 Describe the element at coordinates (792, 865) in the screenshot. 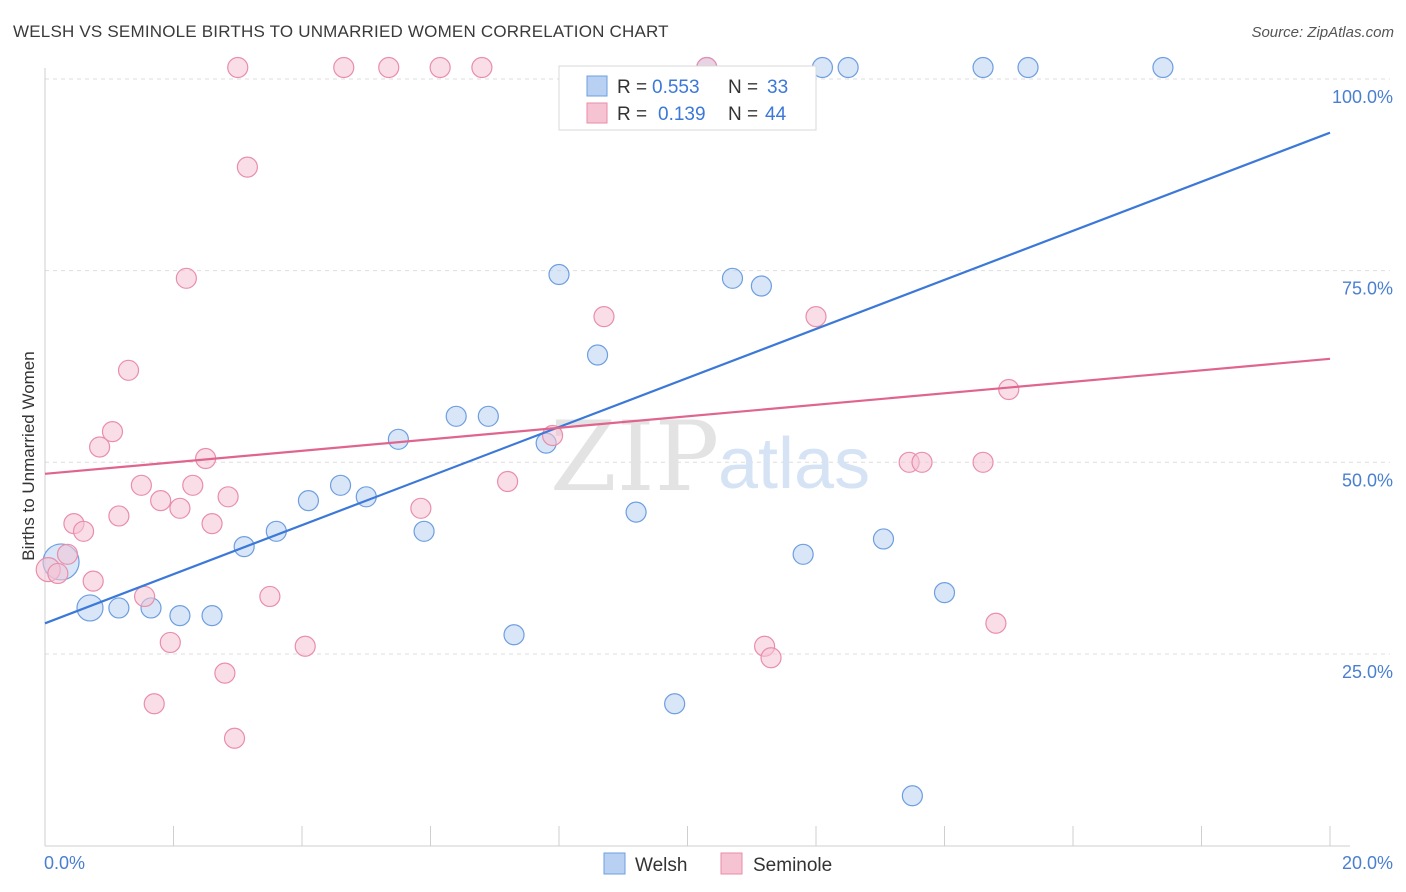

I see `bottom-legend-label-seminole: Seminole` at that location.